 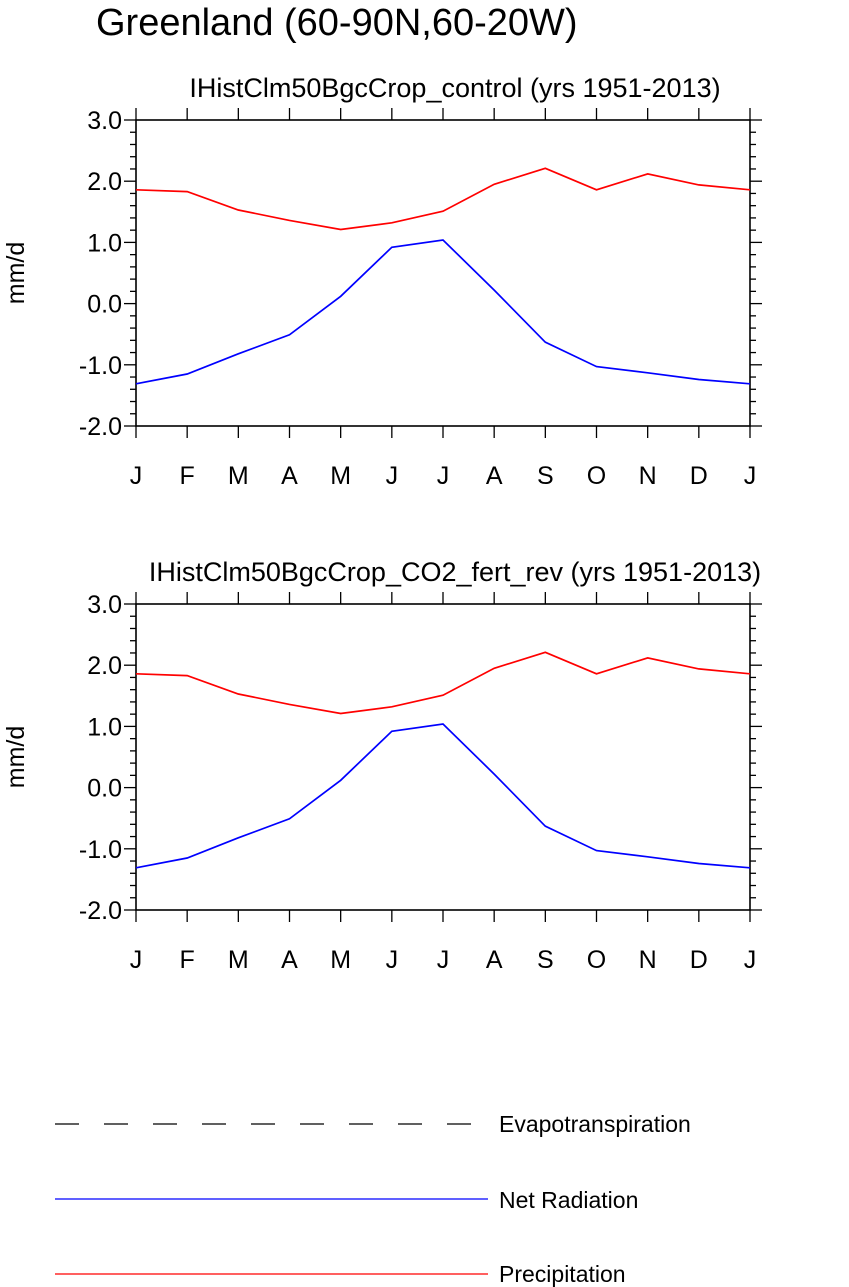 What do you see at coordinates (337, 23) in the screenshot?
I see `figure-title: Greenland (60-90N,60-20W)` at bounding box center [337, 23].